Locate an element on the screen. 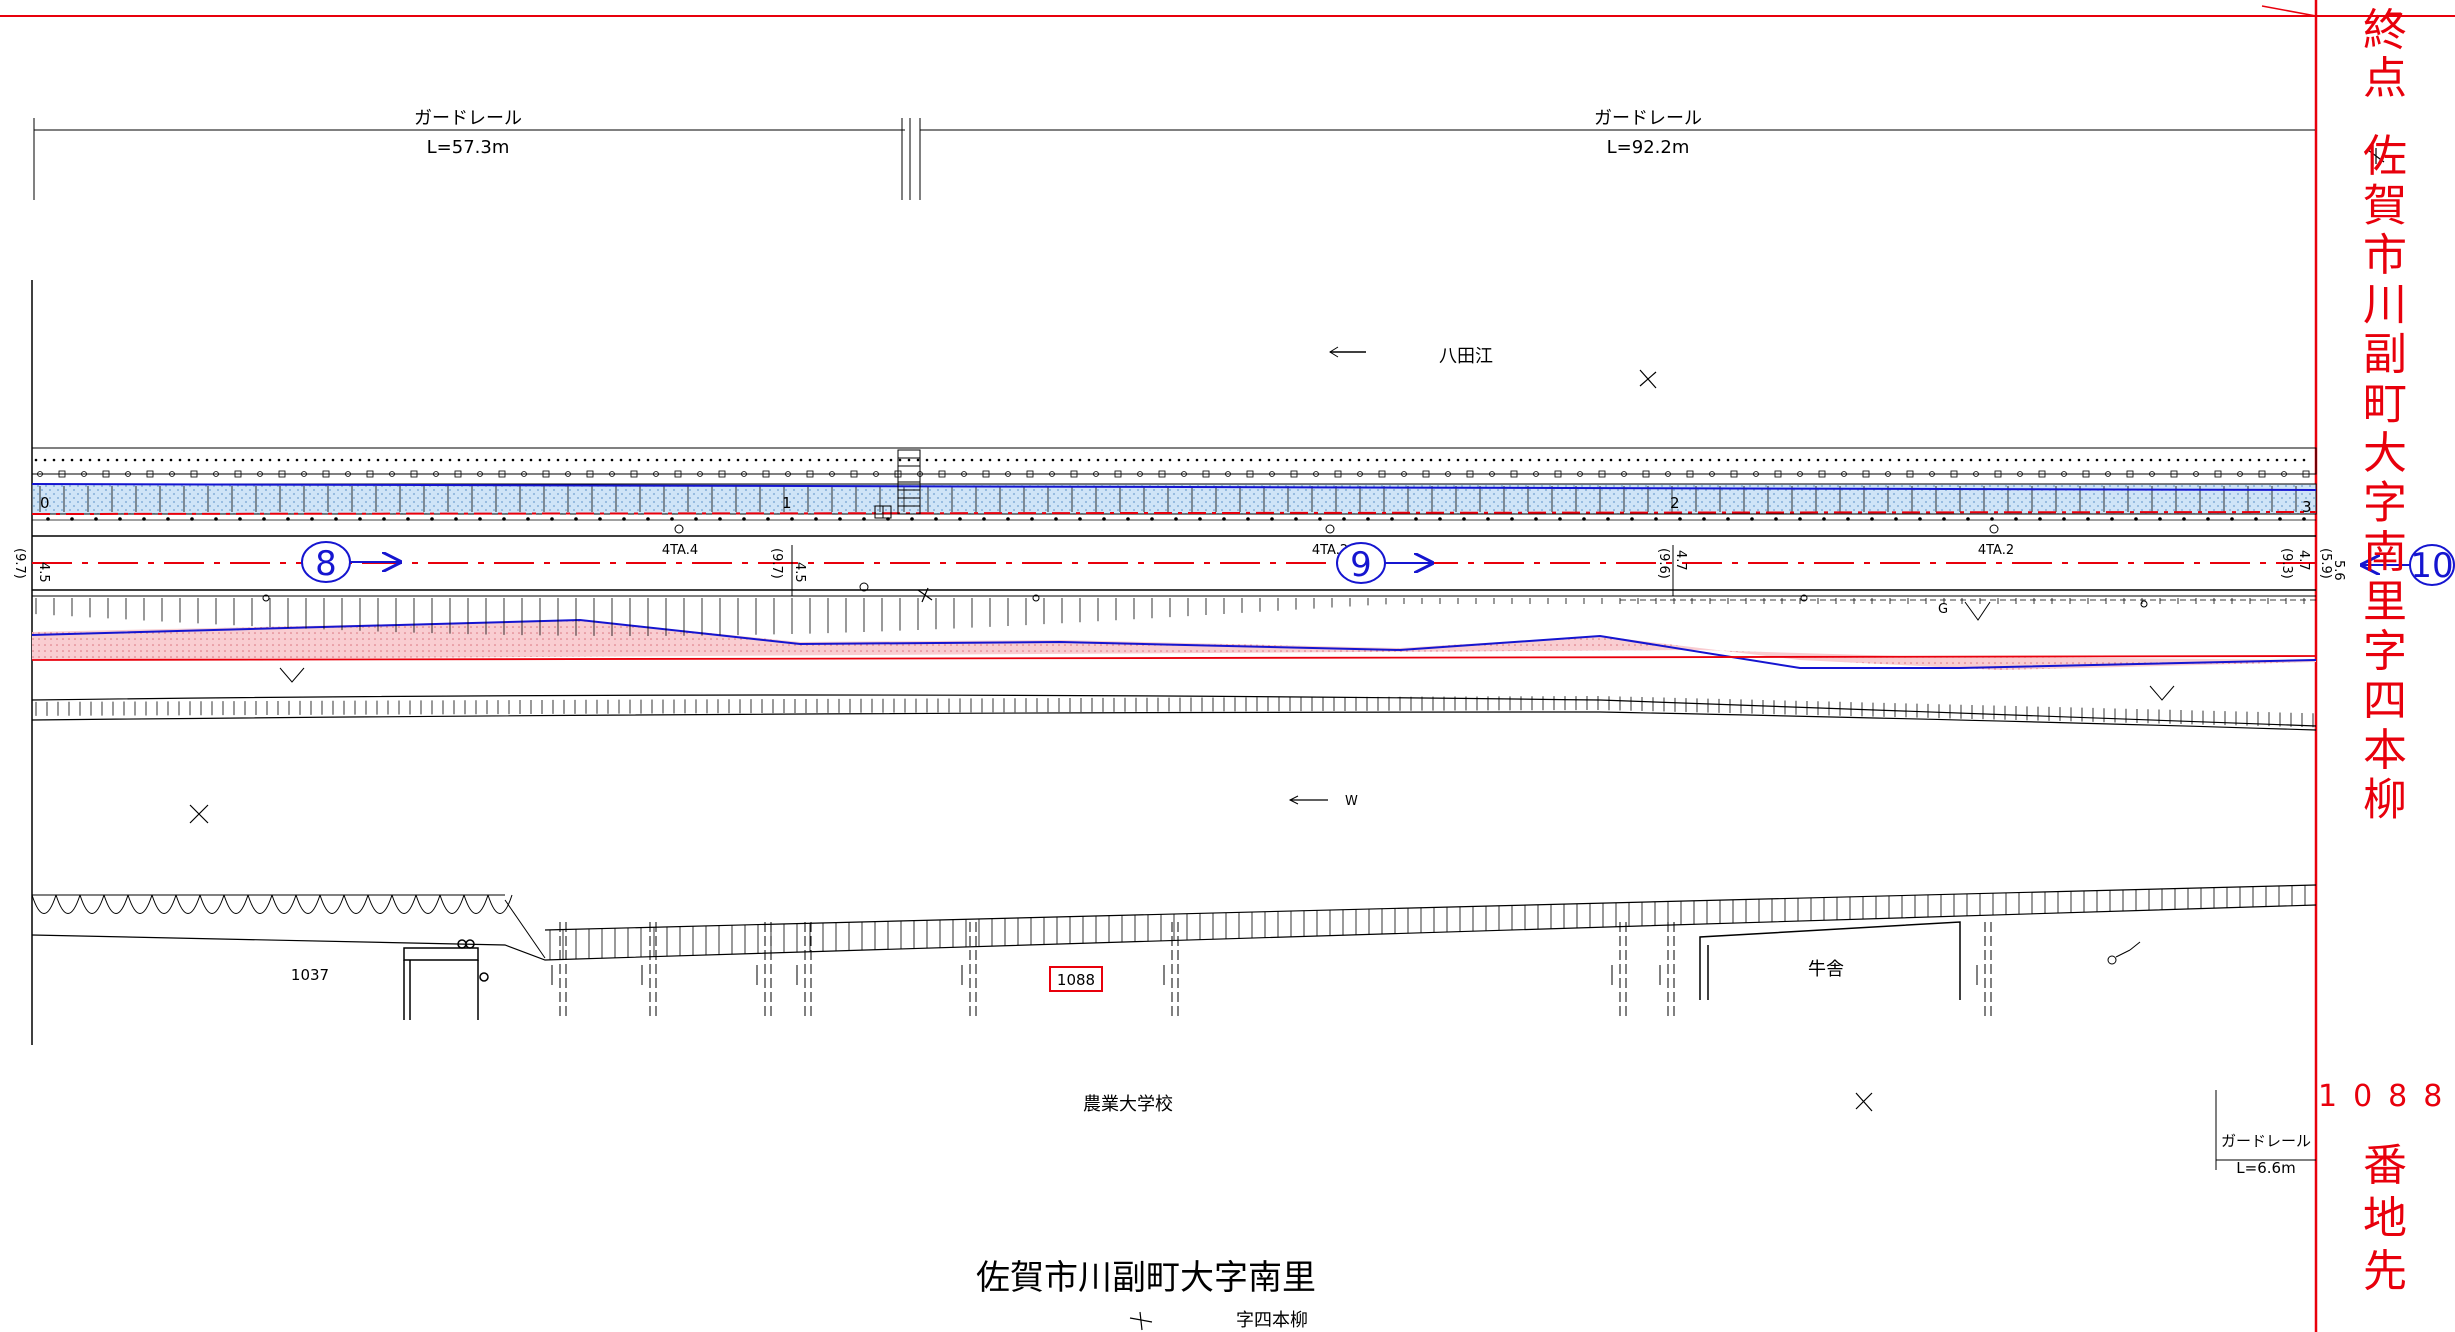 This screenshot has height=1332, width=2455. svg-text: 10 is located at coordinates (2431, 566).